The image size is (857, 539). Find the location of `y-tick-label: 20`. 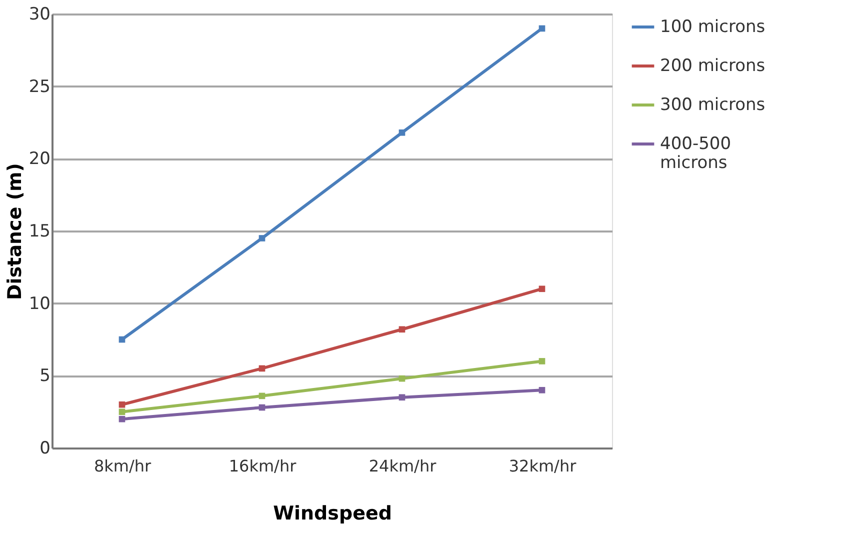

y-tick-label: 20 is located at coordinates (39, 159).